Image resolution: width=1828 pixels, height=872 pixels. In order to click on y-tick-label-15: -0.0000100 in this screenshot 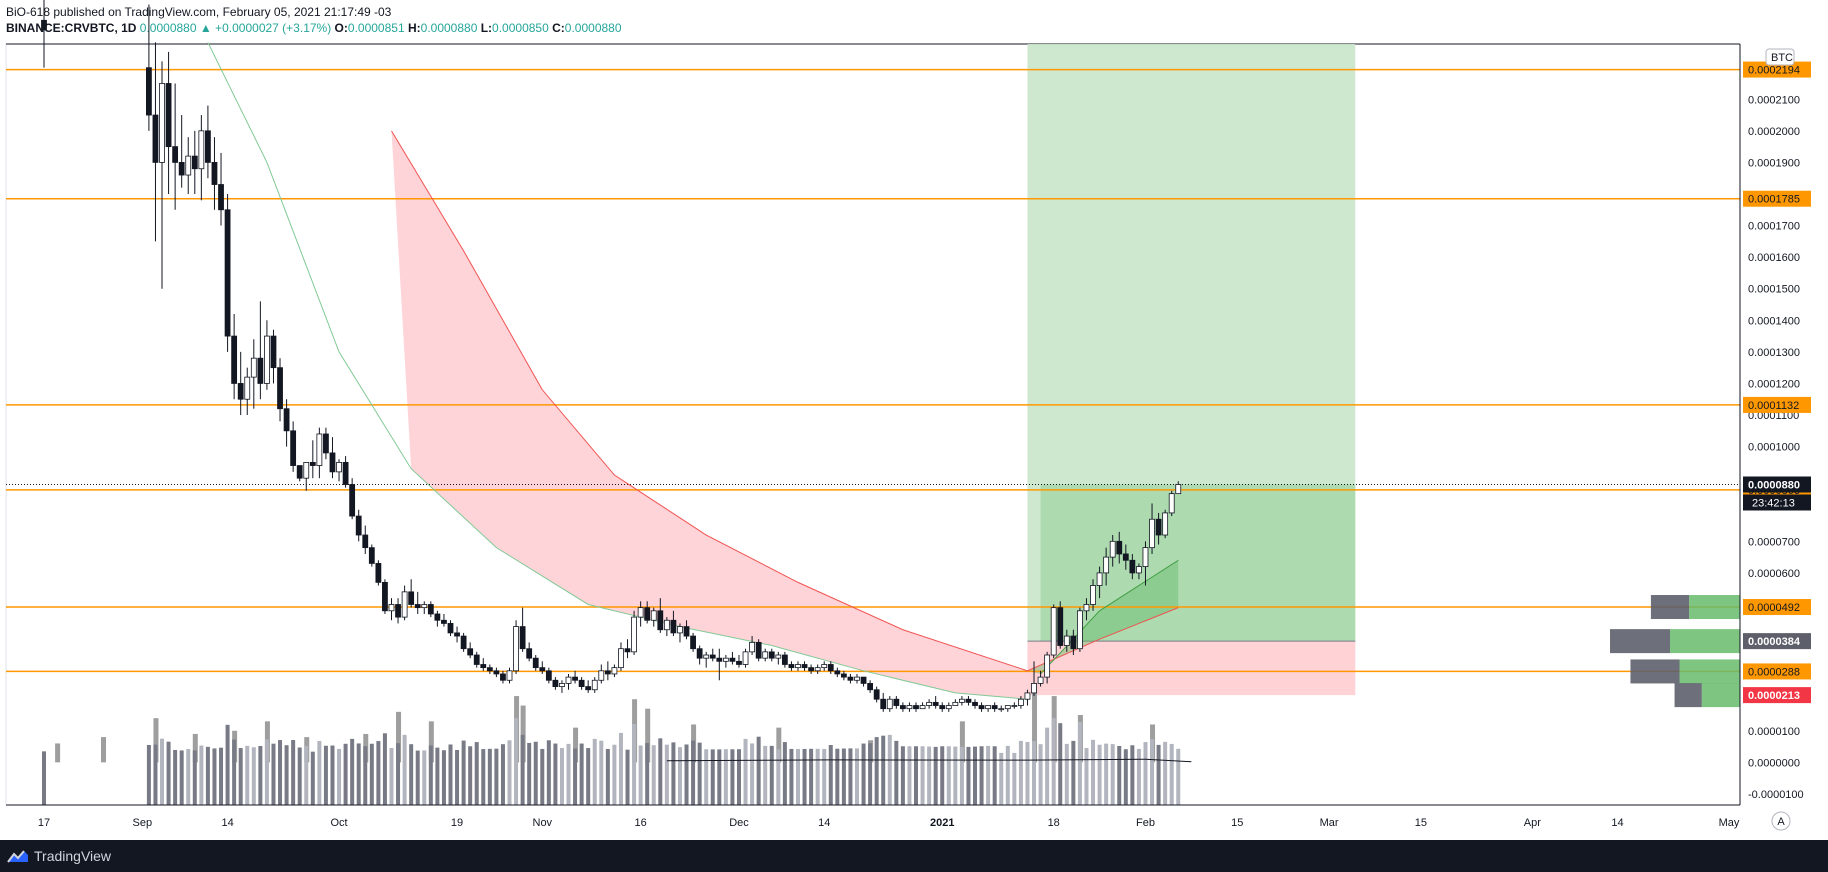, I will do `click(1776, 795)`.